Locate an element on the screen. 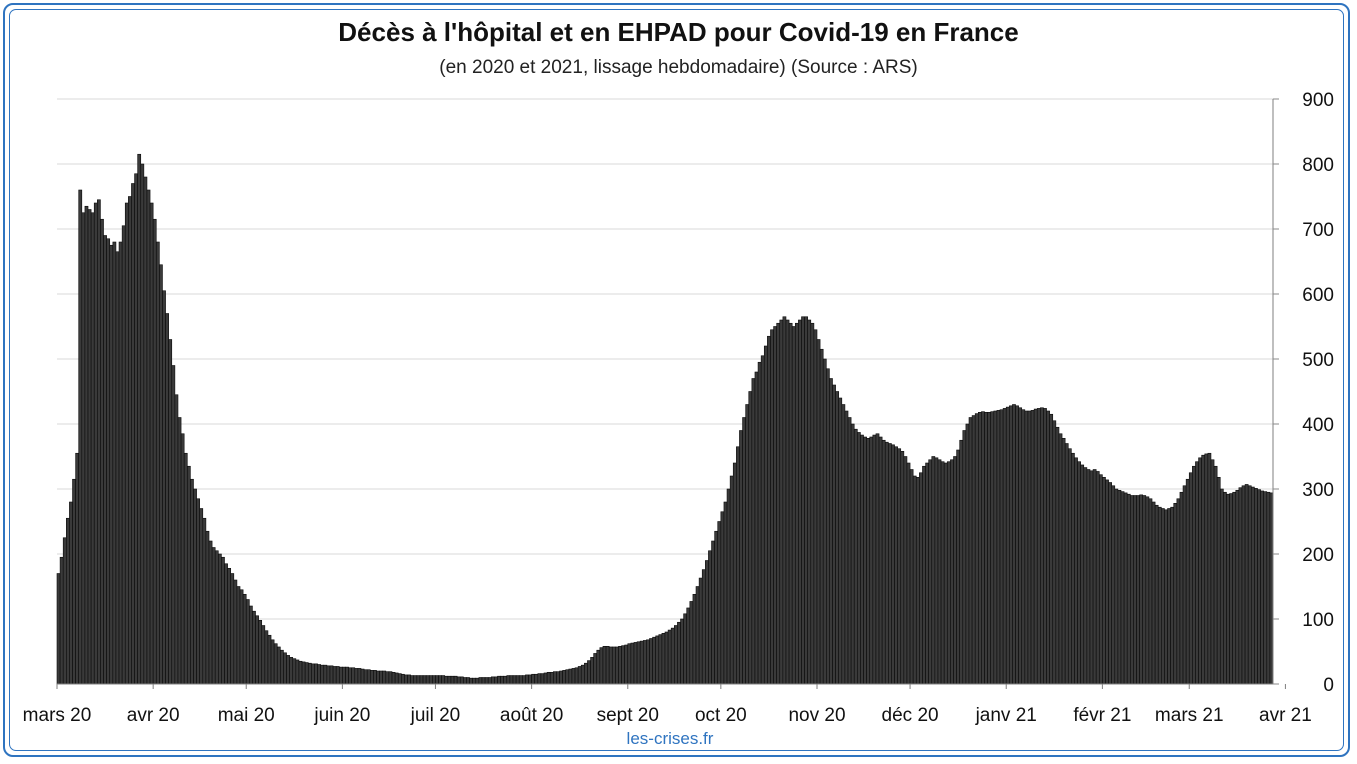  x-tick-label-12: févr 21 is located at coordinates (1102, 715).